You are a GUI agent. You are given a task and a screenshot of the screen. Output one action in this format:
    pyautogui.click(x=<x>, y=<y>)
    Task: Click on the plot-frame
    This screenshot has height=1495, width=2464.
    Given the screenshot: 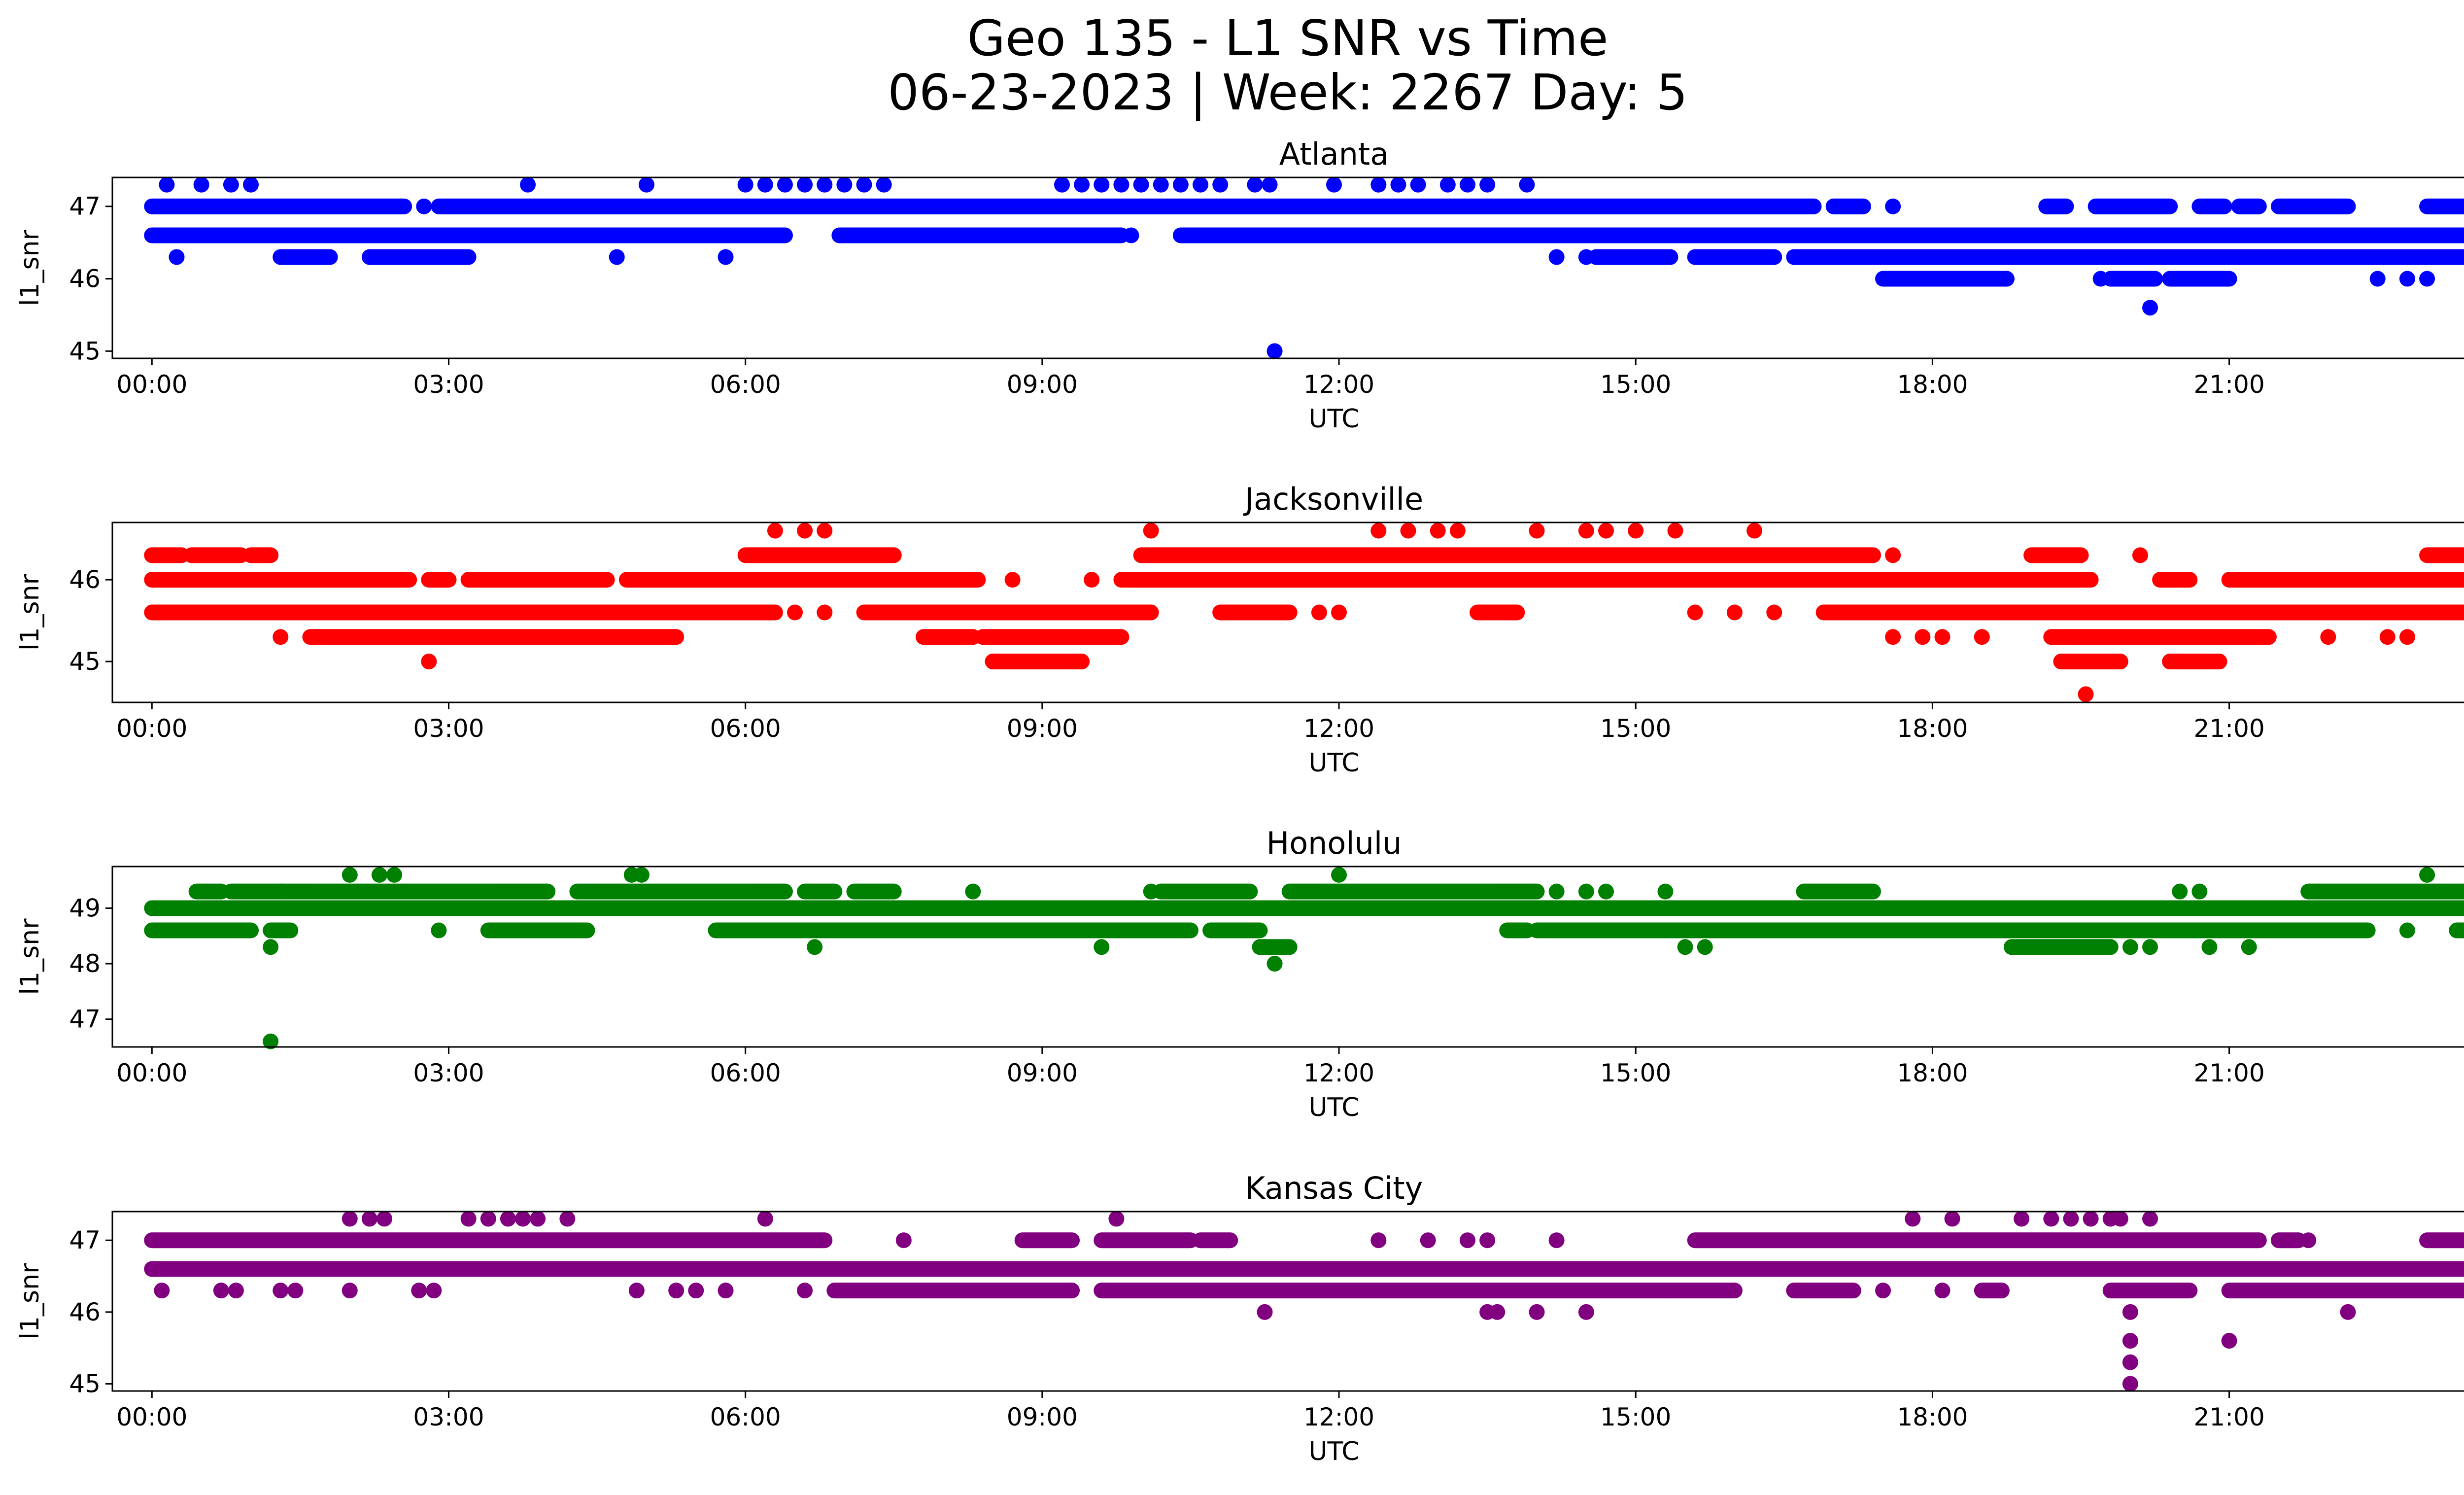 What is the action you would take?
    pyautogui.click(x=1287, y=1301)
    